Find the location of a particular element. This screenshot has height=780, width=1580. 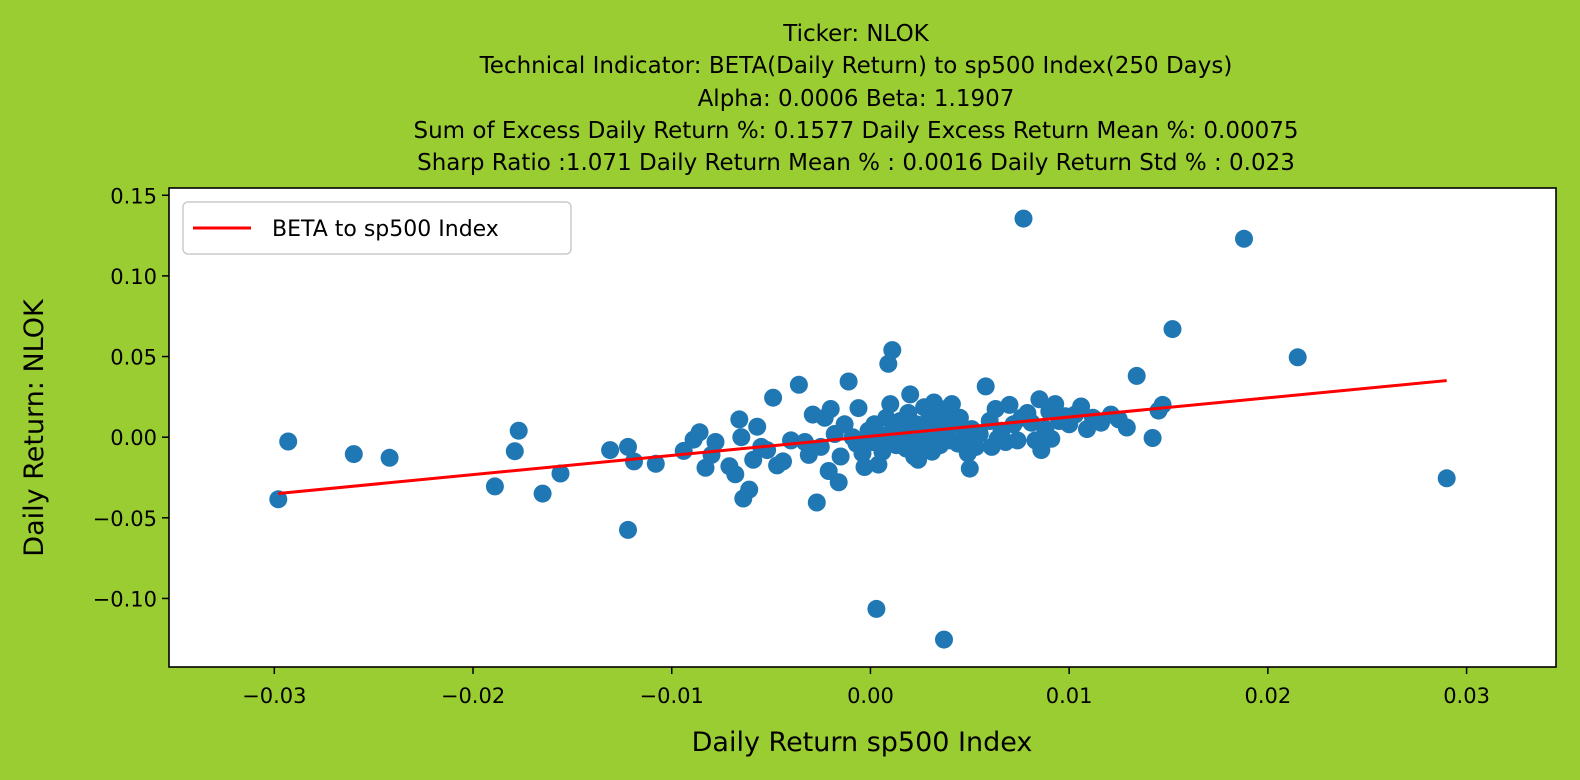

x-tick-label: 0.02 is located at coordinates (1267, 696).